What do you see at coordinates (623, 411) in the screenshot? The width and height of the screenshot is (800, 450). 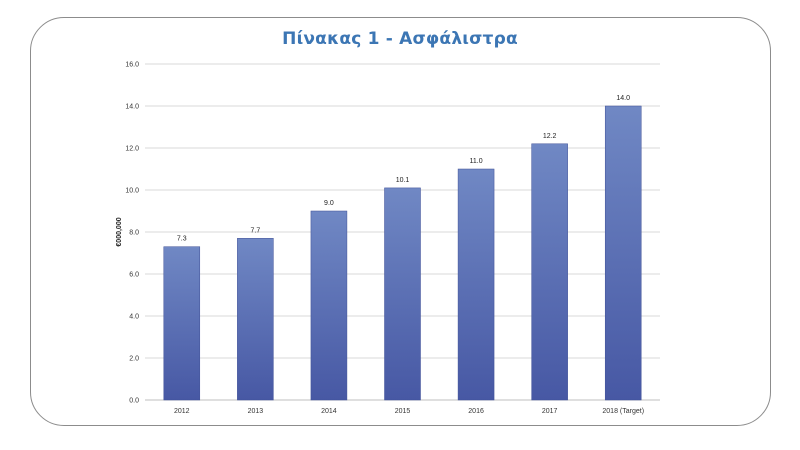 I see `x-tick-label: 2018 (Target)` at bounding box center [623, 411].